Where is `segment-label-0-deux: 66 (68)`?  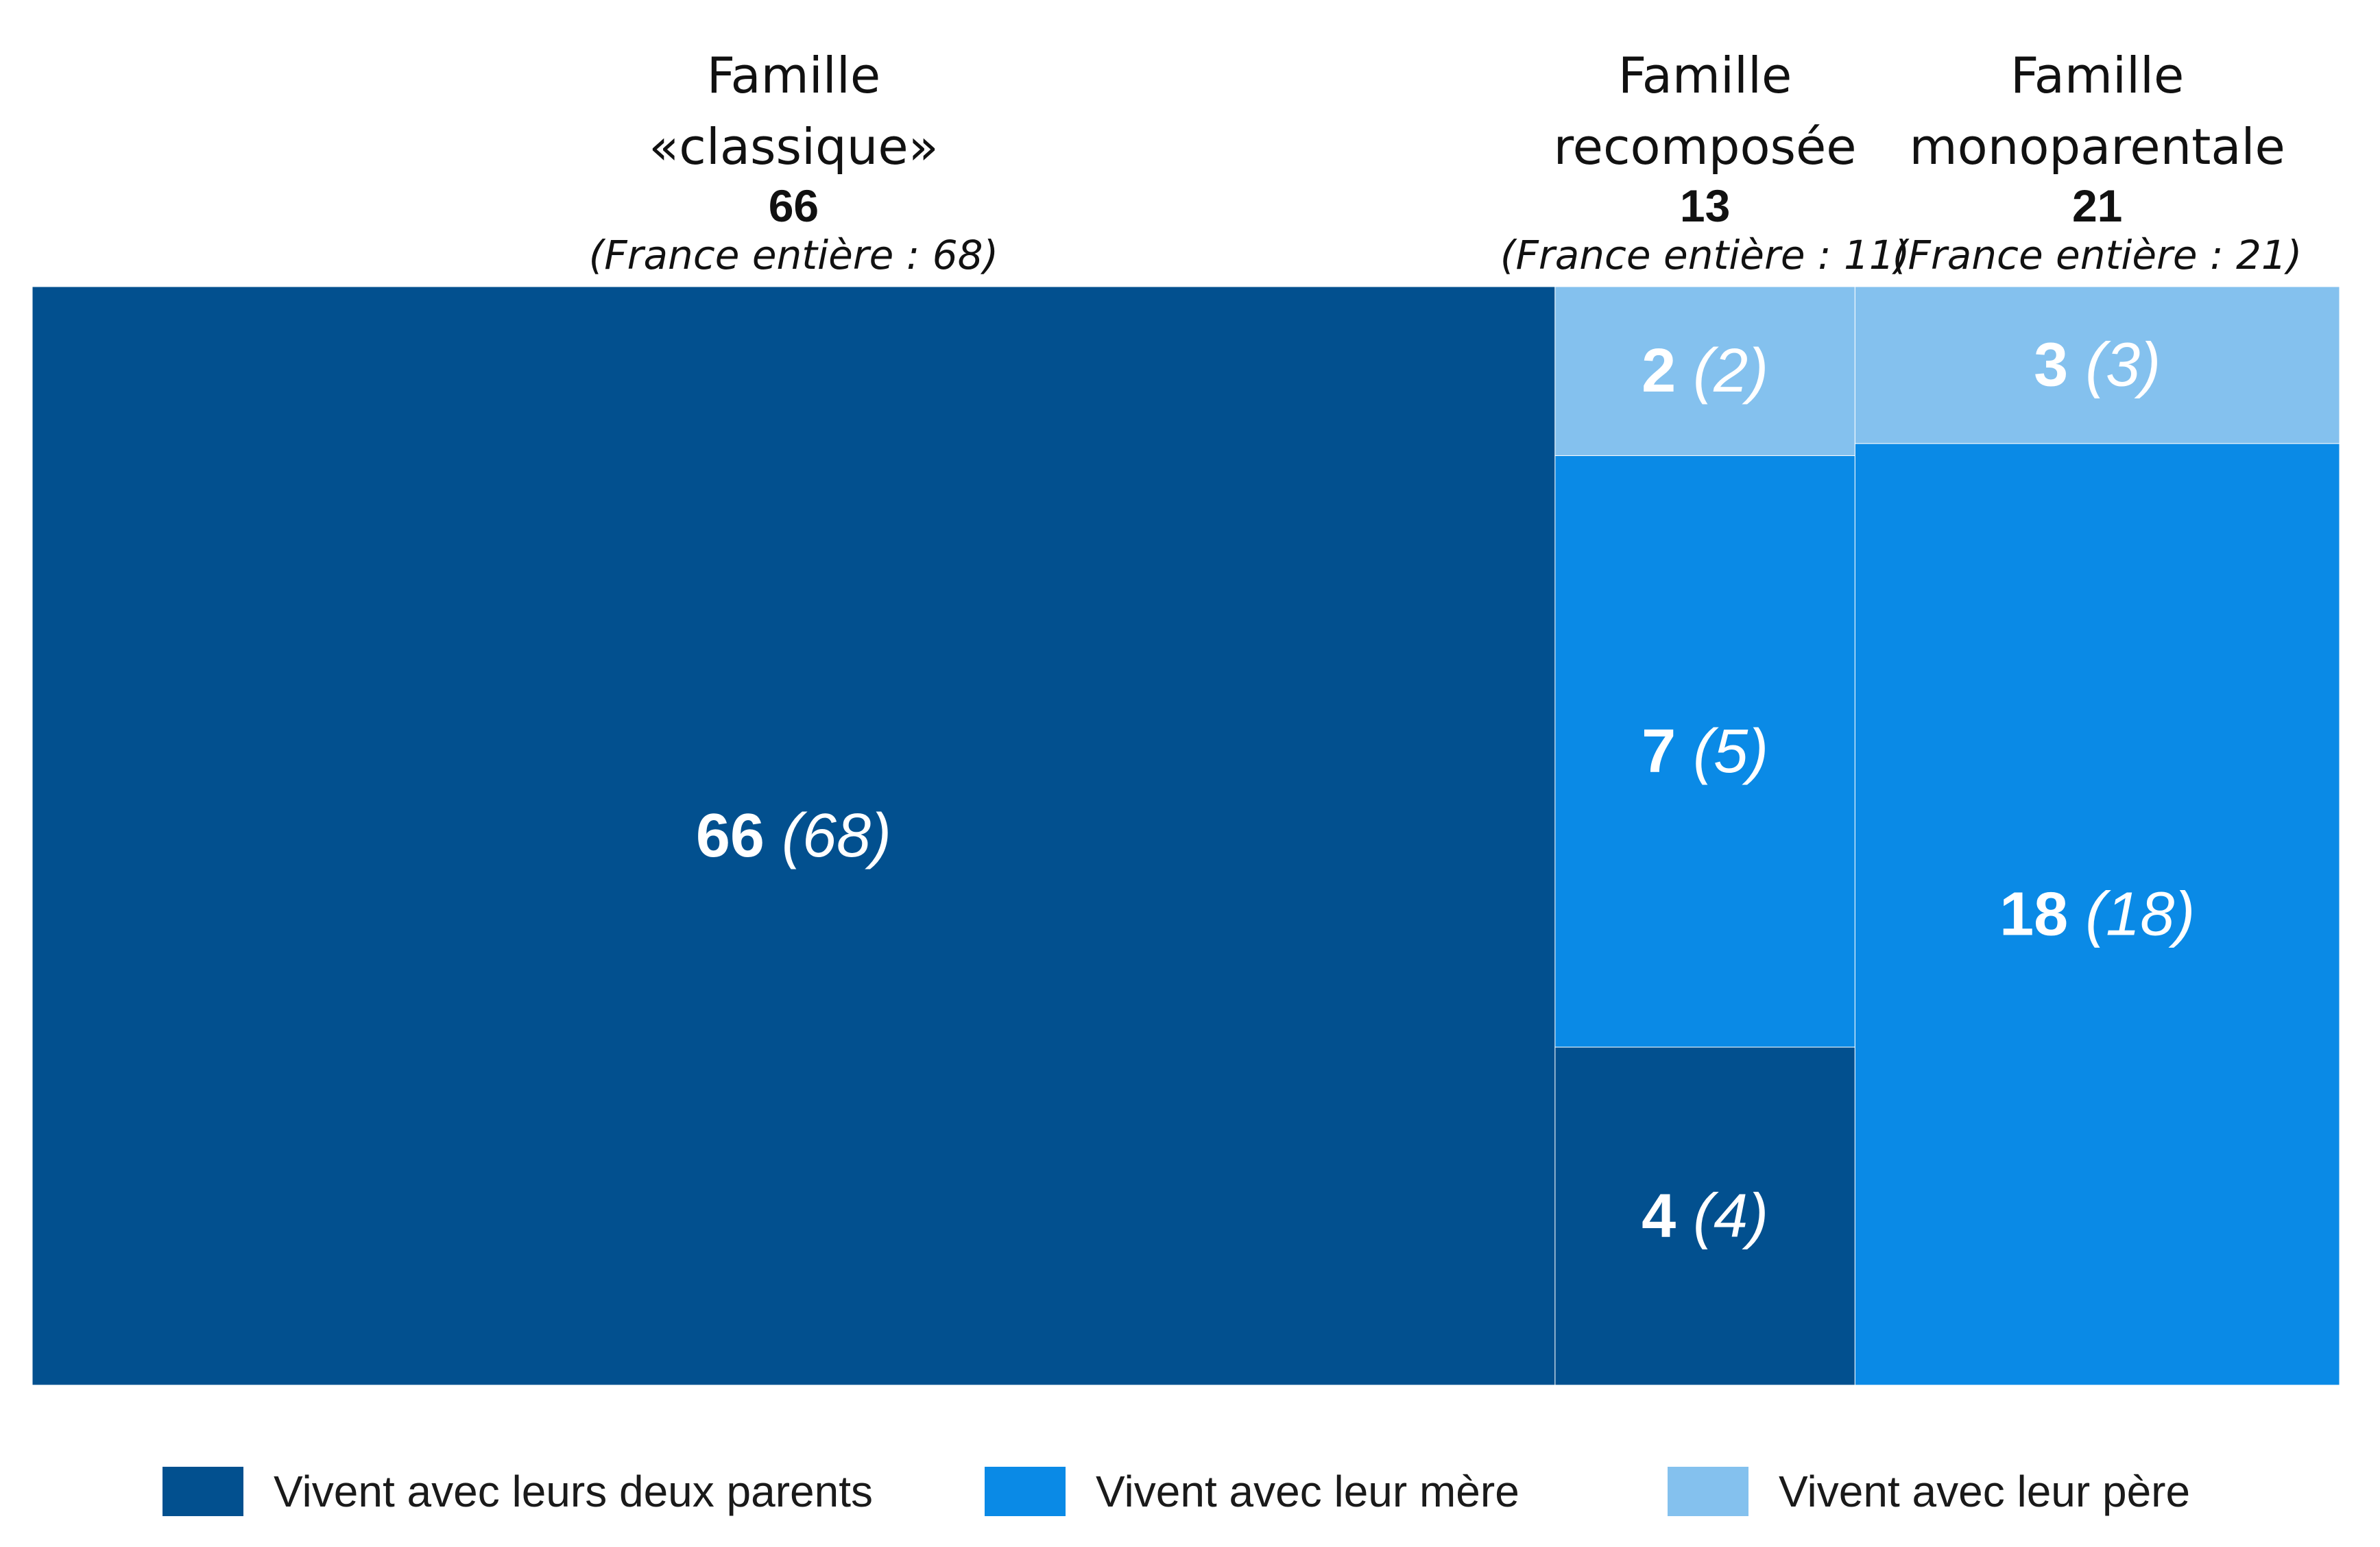 segment-label-0-deux: 66 (68) is located at coordinates (793, 836).